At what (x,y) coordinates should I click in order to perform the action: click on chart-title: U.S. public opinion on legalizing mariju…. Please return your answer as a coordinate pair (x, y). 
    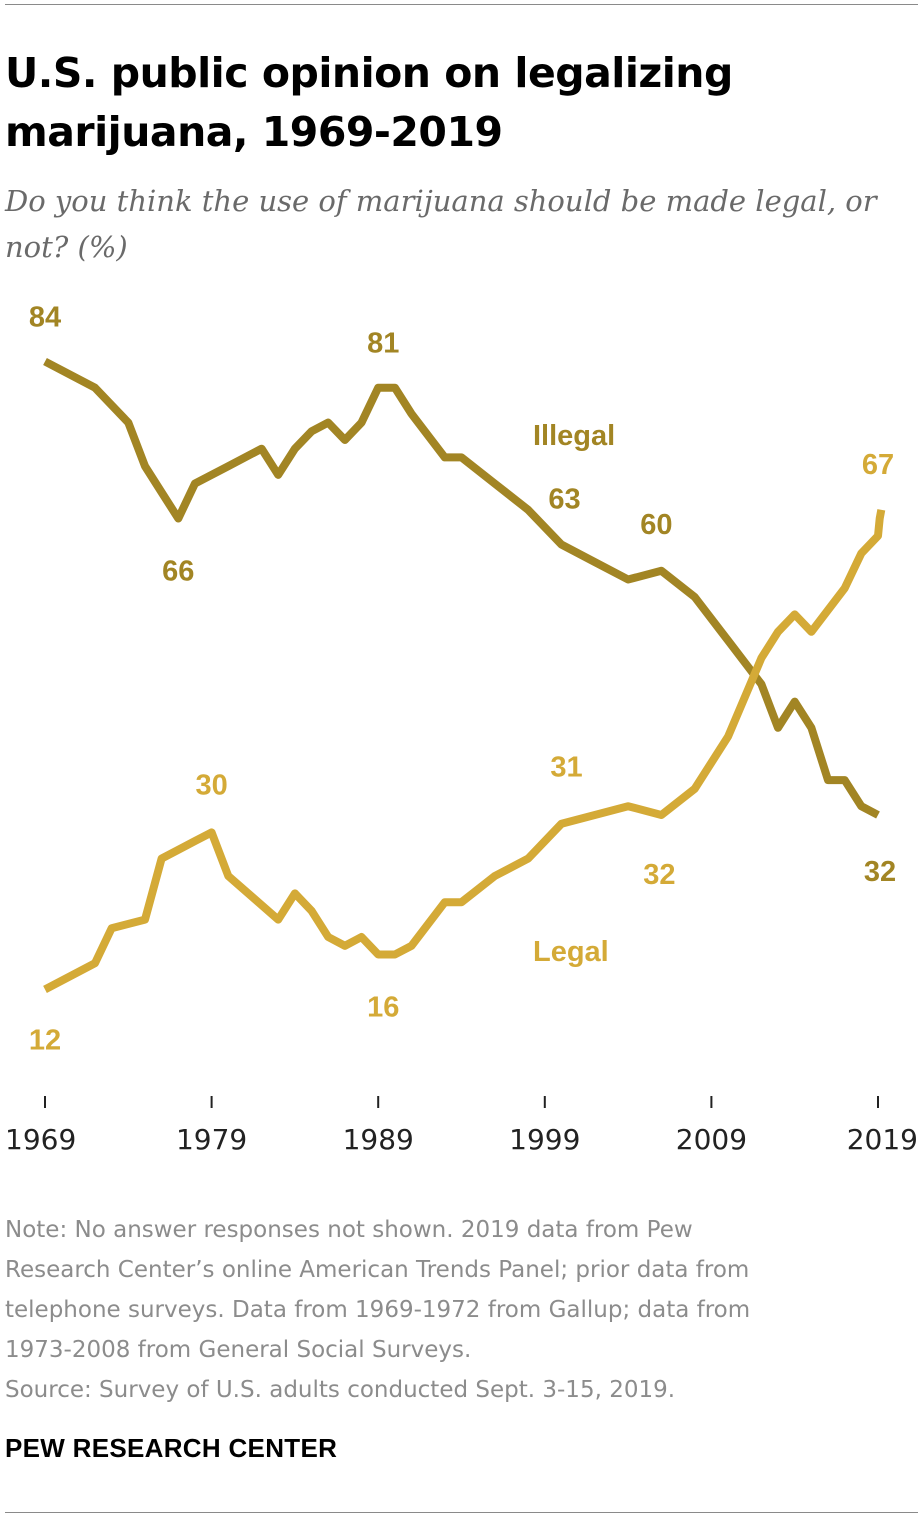
    Looking at the image, I should click on (369, 102).